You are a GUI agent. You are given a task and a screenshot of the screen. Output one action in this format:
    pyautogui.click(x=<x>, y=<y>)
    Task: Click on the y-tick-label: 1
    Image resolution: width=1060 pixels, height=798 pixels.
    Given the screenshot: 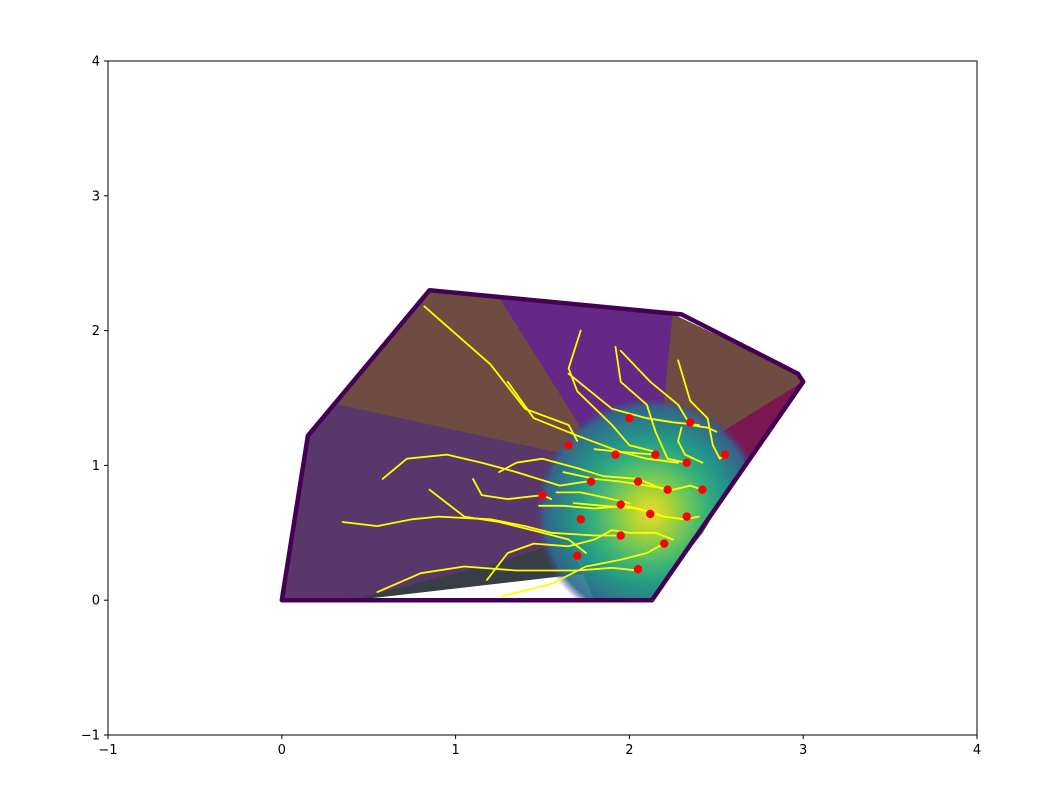 What is the action you would take?
    pyautogui.click(x=96, y=466)
    